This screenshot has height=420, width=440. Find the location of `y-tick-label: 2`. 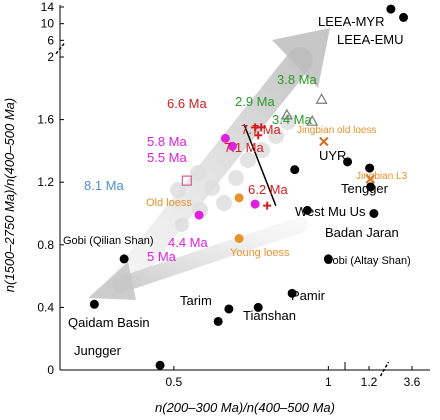

y-tick-label: 2 is located at coordinates (50, 57).